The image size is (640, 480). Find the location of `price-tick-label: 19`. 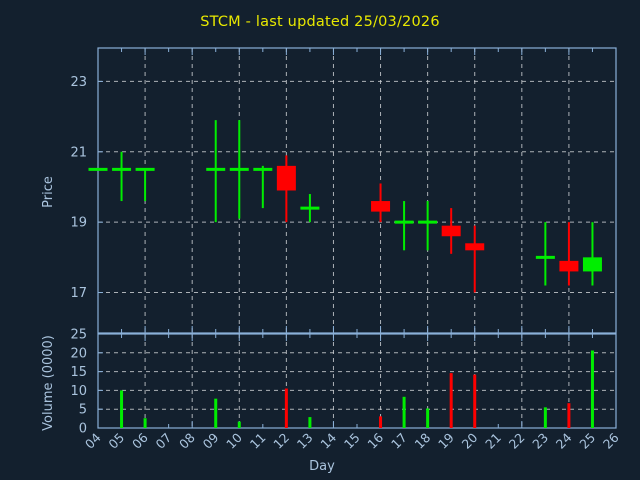

price-tick-label: 19 is located at coordinates (78, 223).